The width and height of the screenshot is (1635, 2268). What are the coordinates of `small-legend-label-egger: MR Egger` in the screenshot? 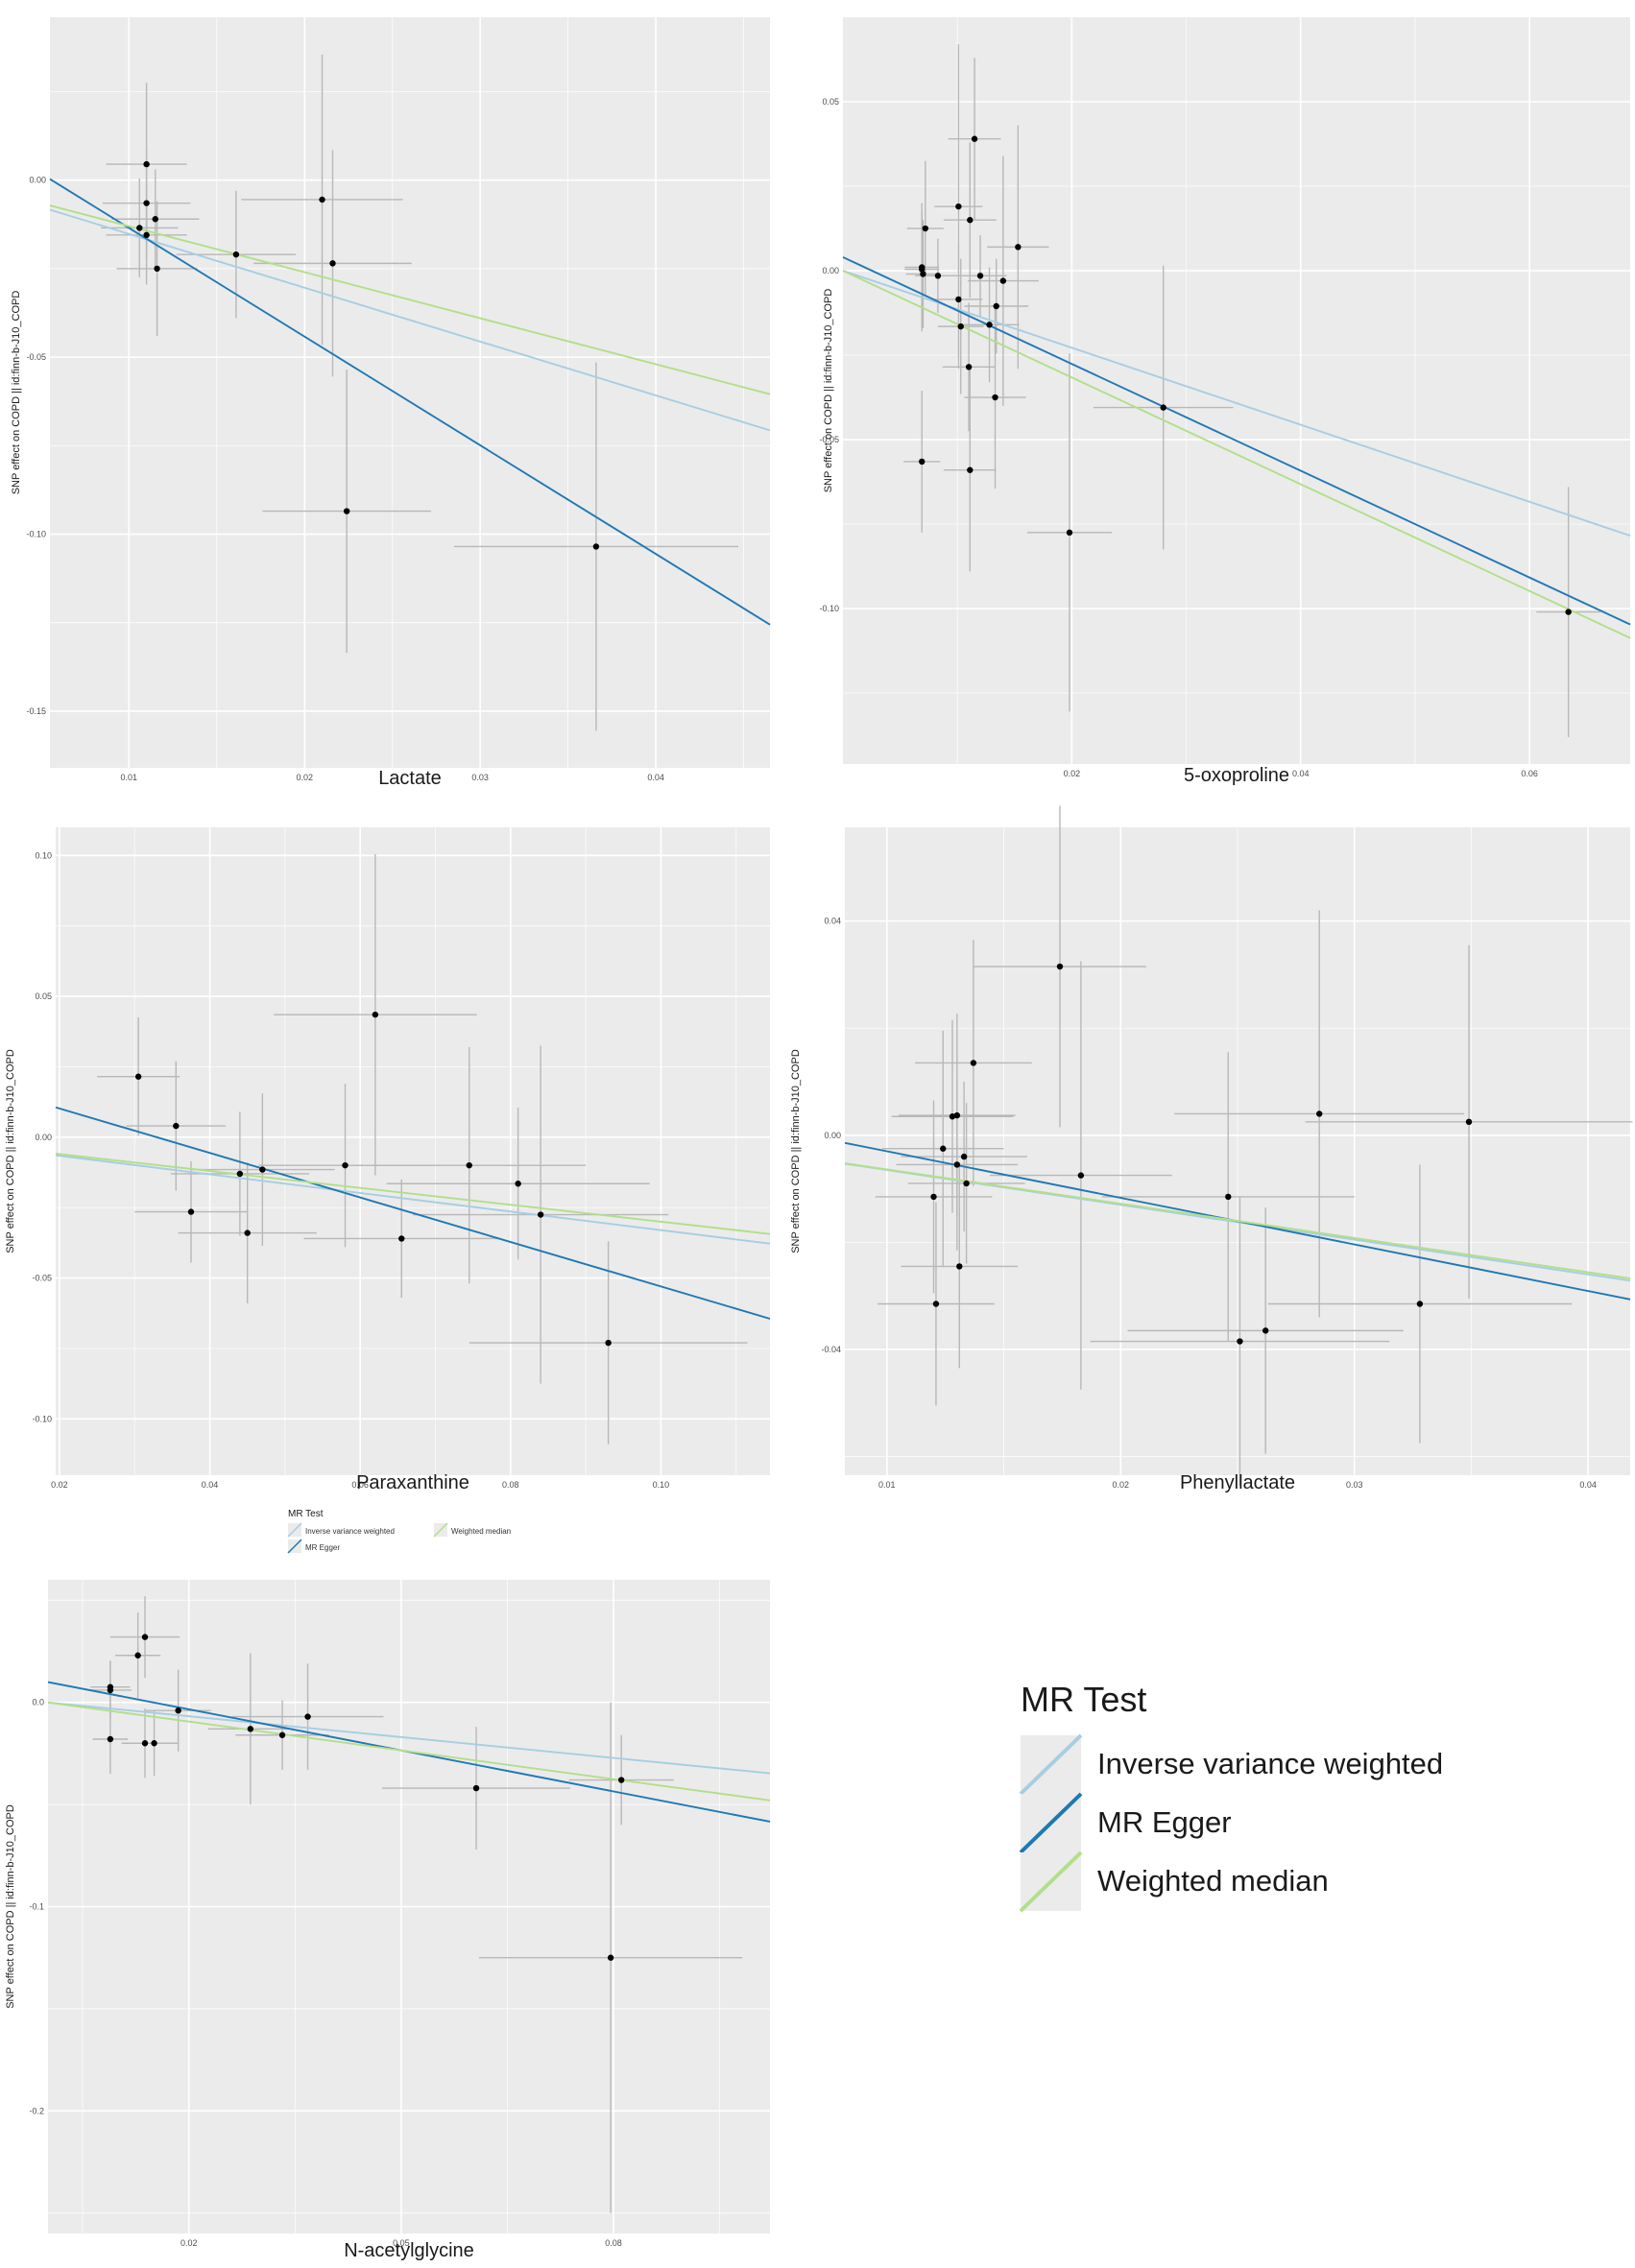 It's located at (322, 1547).